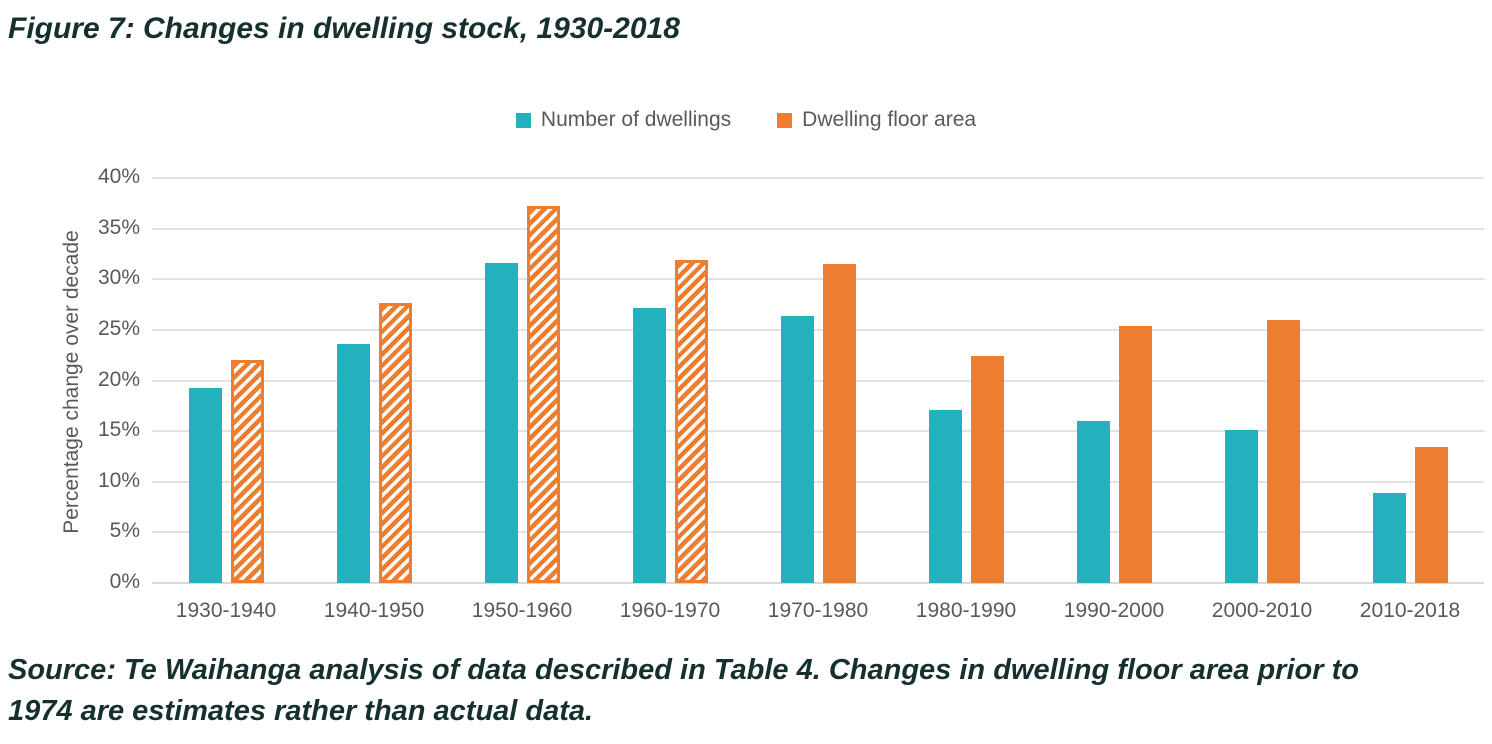 Image resolution: width=1492 pixels, height=744 pixels. Describe the element at coordinates (1389, 537) in the screenshot. I see `bar-number-of-dwellings-2010-2018` at that location.